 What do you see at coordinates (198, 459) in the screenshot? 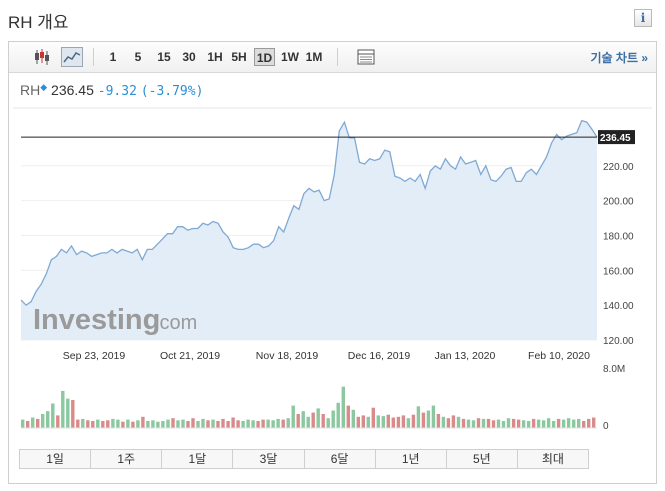
I see `range-1m: 1달` at bounding box center [198, 459].